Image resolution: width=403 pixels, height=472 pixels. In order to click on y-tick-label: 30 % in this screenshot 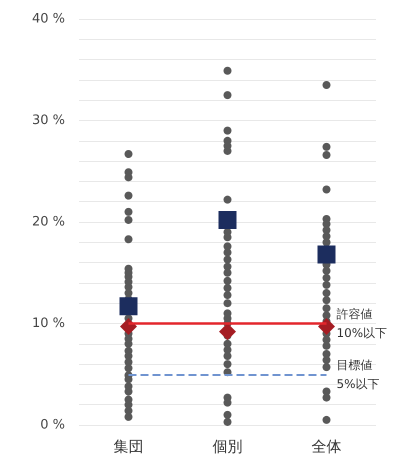, I will do `click(48, 120)`.